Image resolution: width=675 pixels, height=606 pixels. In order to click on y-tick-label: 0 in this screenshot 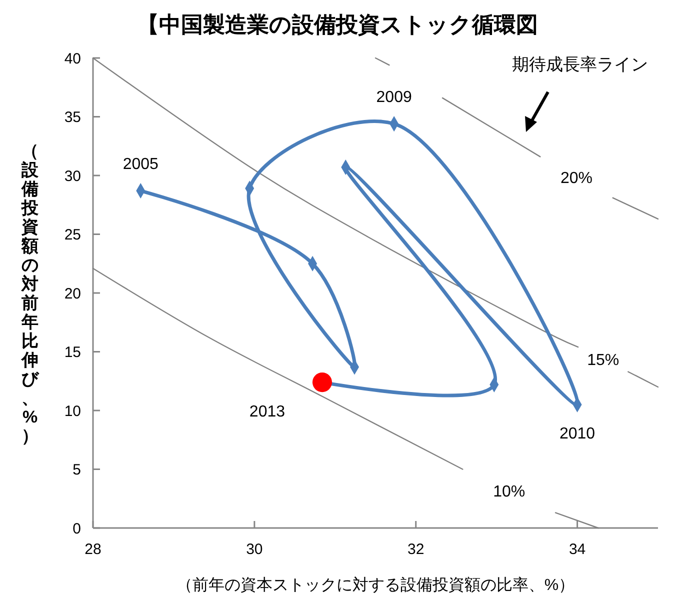, I will do `click(76, 529)`.